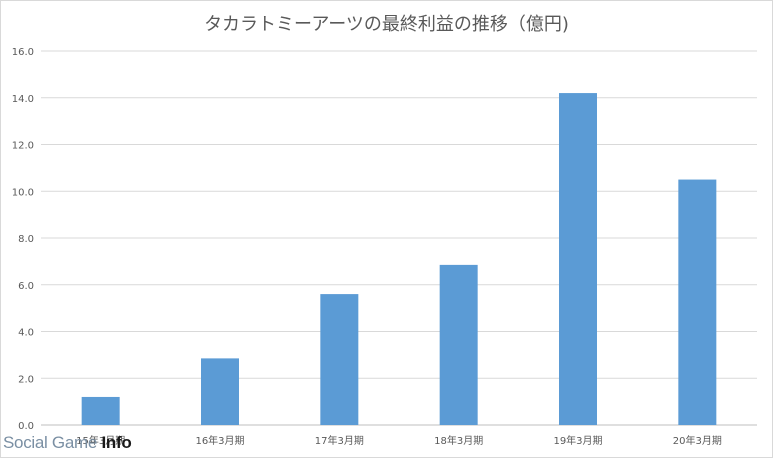 The height and width of the screenshot is (458, 773). What do you see at coordinates (52, 442) in the screenshot?
I see `watermark-prefix: Social Game` at bounding box center [52, 442].